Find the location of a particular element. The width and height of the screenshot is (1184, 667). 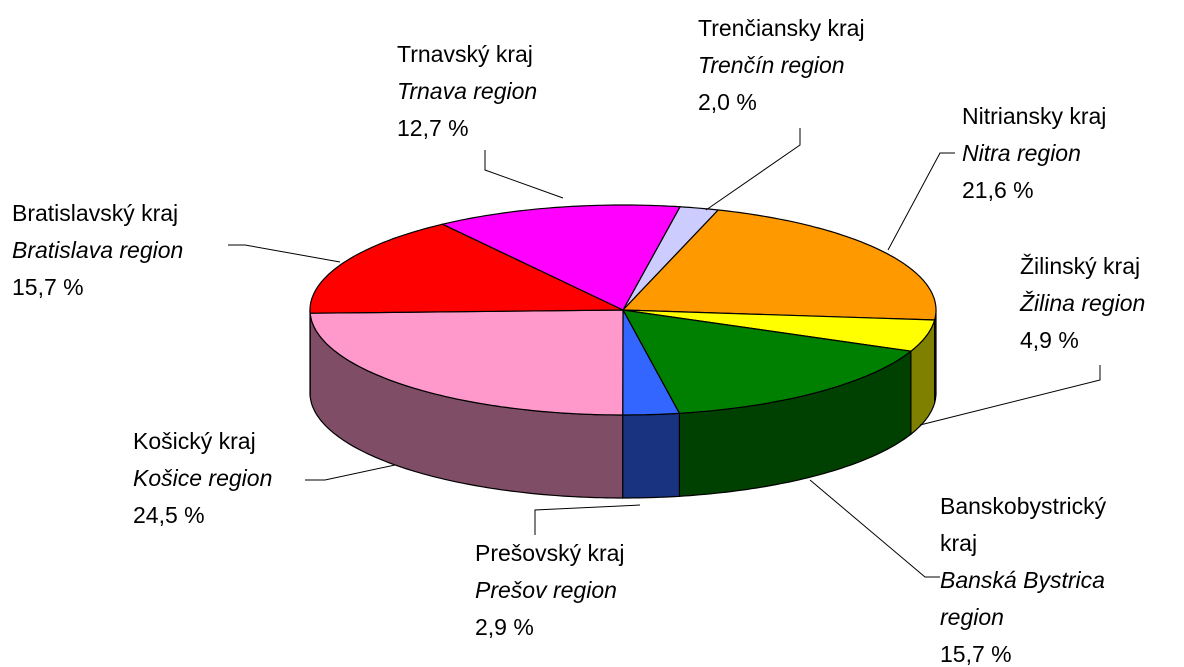

region-name: Košický kraj is located at coordinates (194, 441).